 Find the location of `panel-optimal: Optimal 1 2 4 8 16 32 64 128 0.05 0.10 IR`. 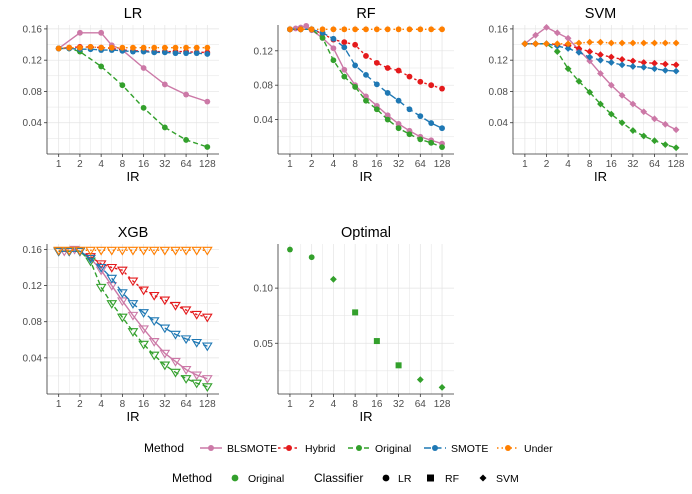

panel-optimal: Optimal 1 2 4 8 16 32 64 128 0.05 0.10 IR is located at coordinates (354, 324).